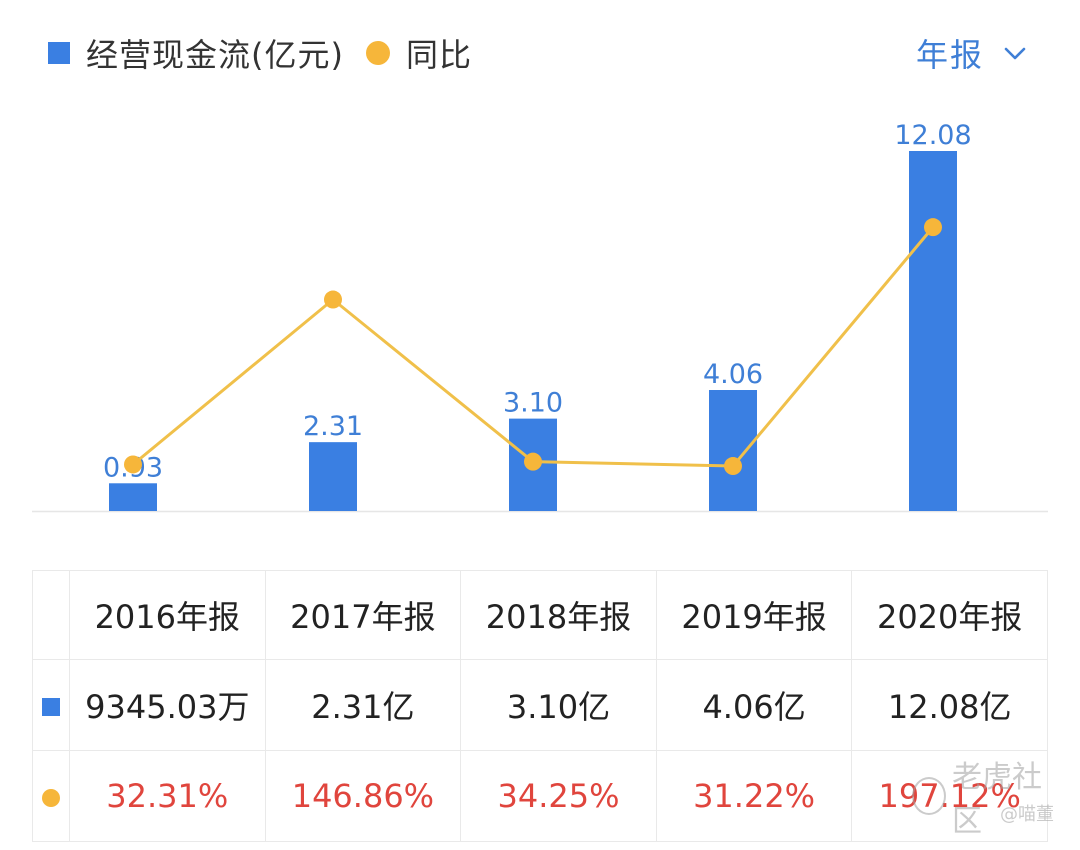 This screenshot has height=850, width=1080. What do you see at coordinates (363, 615) in the screenshot?
I see `table-header-2017: 2017年报` at bounding box center [363, 615].